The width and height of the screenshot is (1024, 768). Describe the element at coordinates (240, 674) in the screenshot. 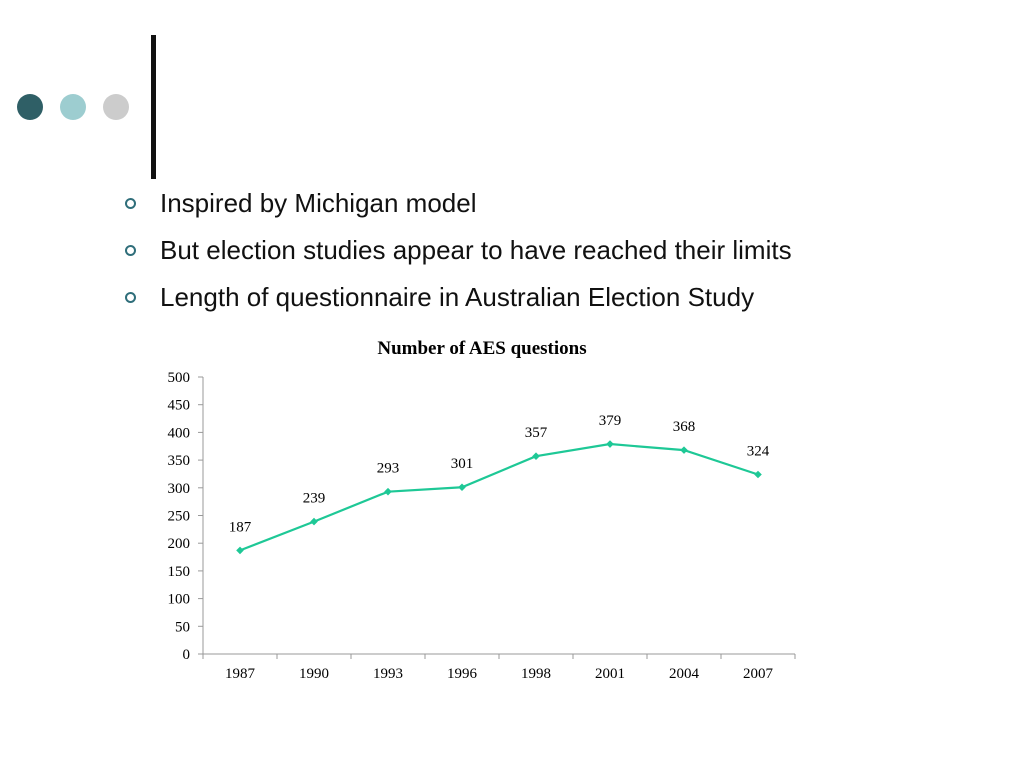

I see `x-tick-label: 1987` at that location.